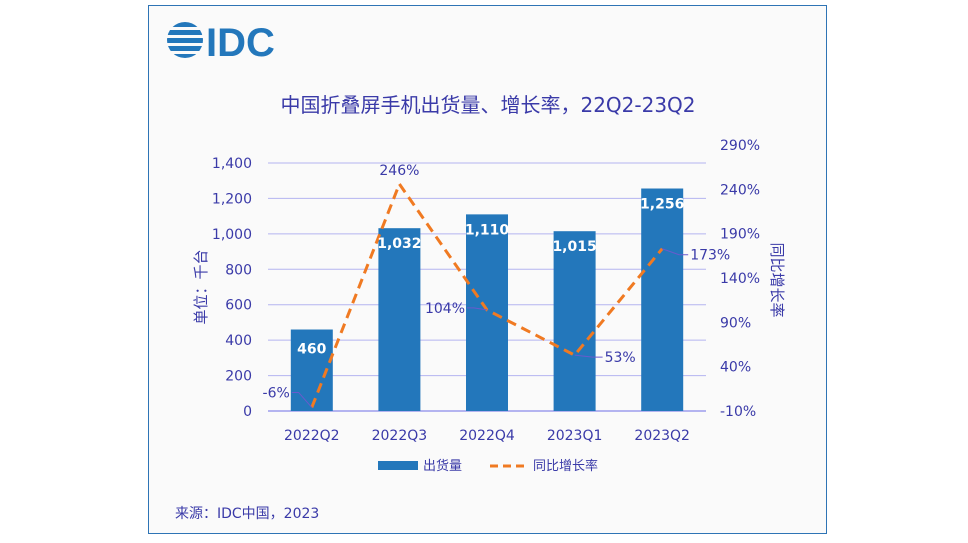  Describe the element at coordinates (574, 247) in the screenshot. I see `bar-value-label: 1,015` at that location.